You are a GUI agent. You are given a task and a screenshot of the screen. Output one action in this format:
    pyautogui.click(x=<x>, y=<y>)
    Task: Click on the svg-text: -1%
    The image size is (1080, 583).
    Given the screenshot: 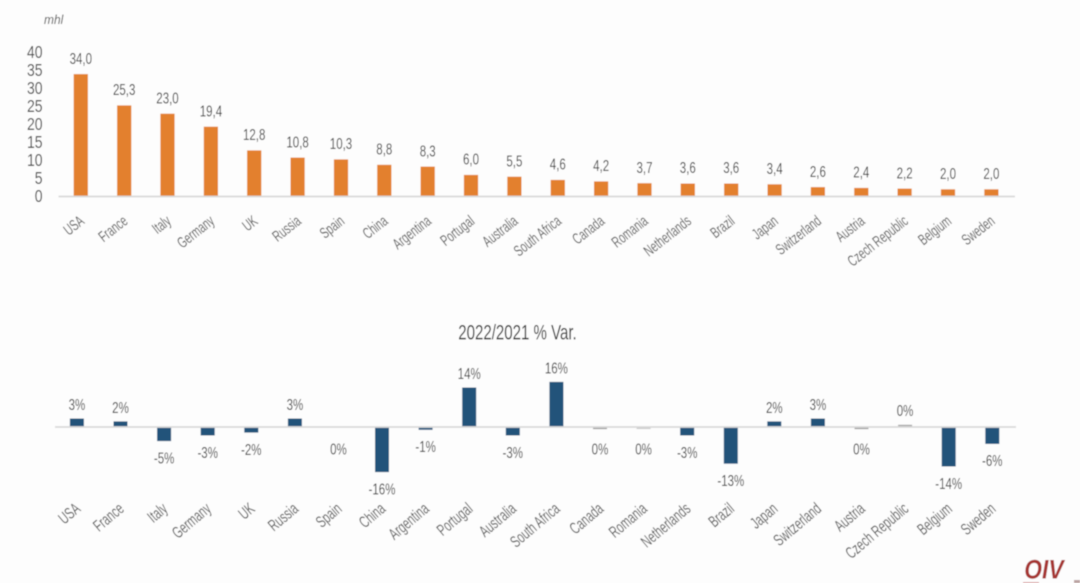 What is the action you would take?
    pyautogui.click(x=425, y=446)
    